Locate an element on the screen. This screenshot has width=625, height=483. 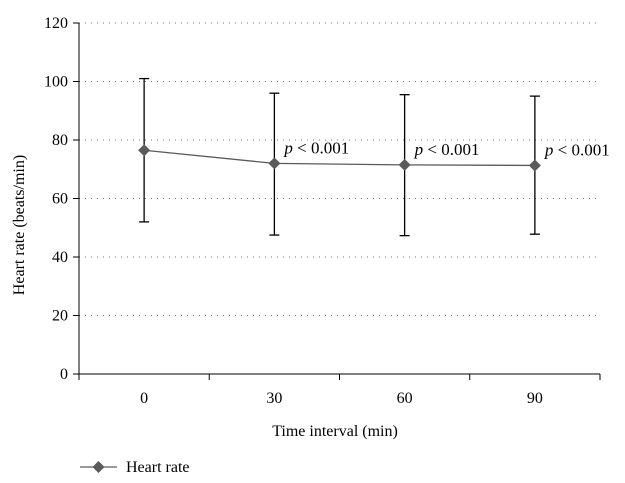
legend-diamond-marker is located at coordinates (98, 467).